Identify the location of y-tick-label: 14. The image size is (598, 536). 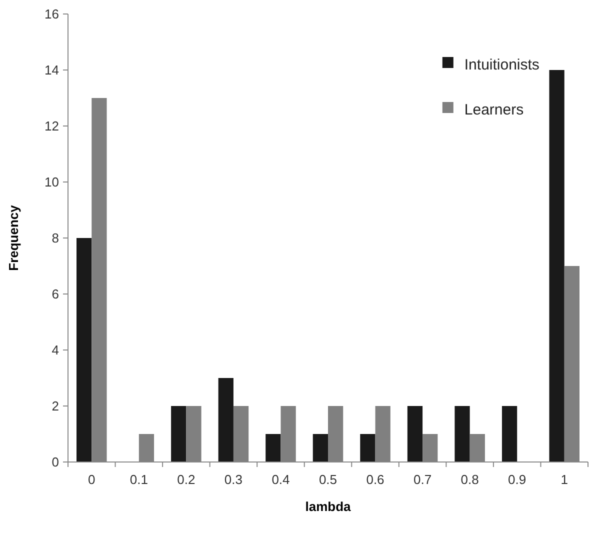
(51, 70).